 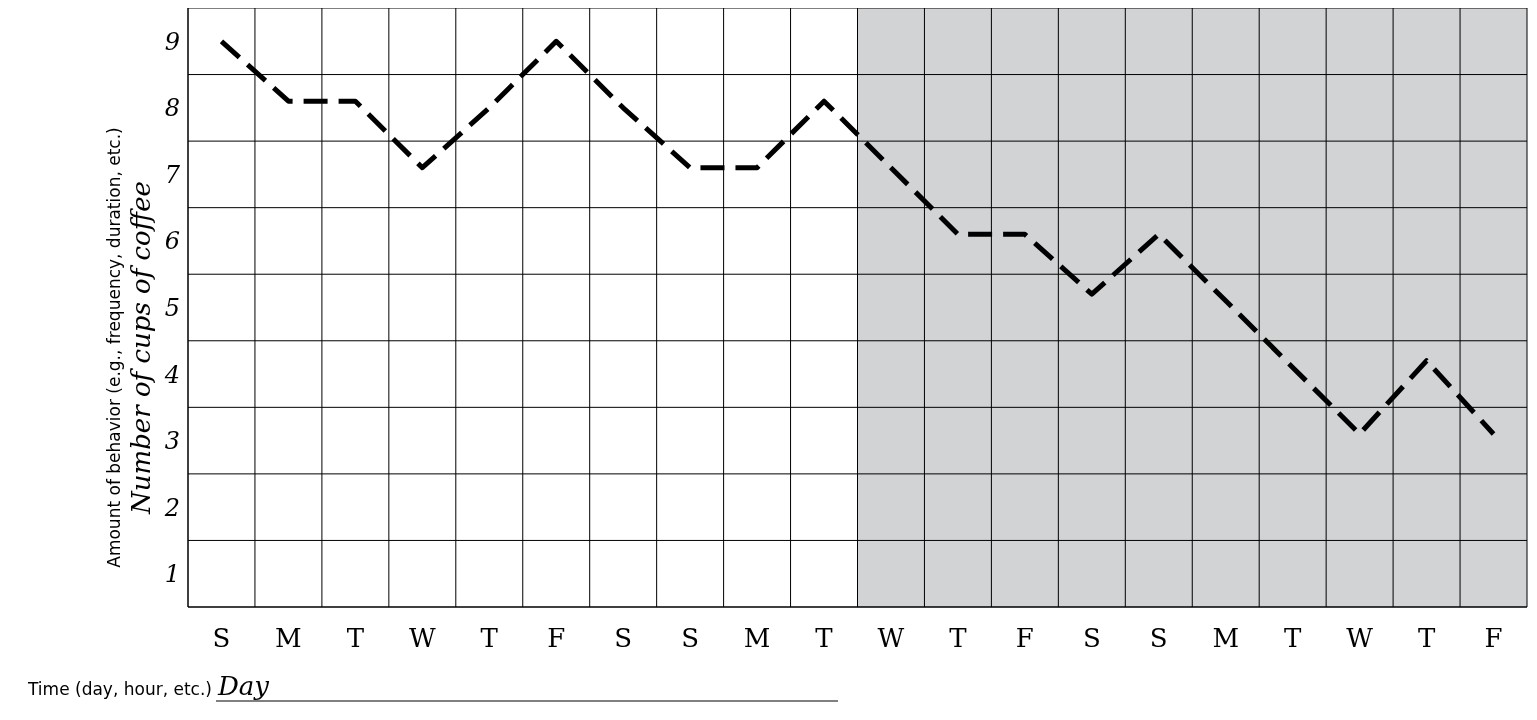 What do you see at coordinates (172, 308) in the screenshot?
I see `y-tick-label: 5` at bounding box center [172, 308].